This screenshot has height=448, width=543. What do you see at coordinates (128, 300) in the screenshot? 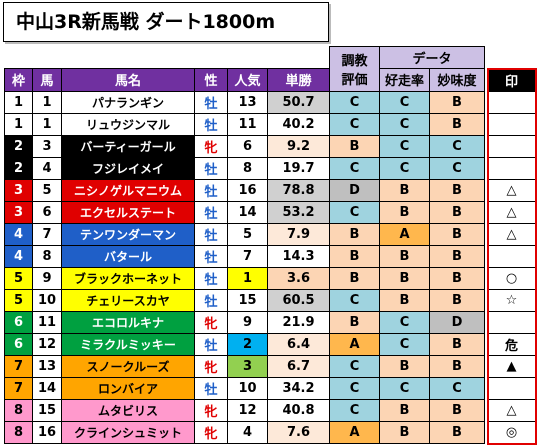
I see `horse-name: チェリースカヤ` at bounding box center [128, 300].